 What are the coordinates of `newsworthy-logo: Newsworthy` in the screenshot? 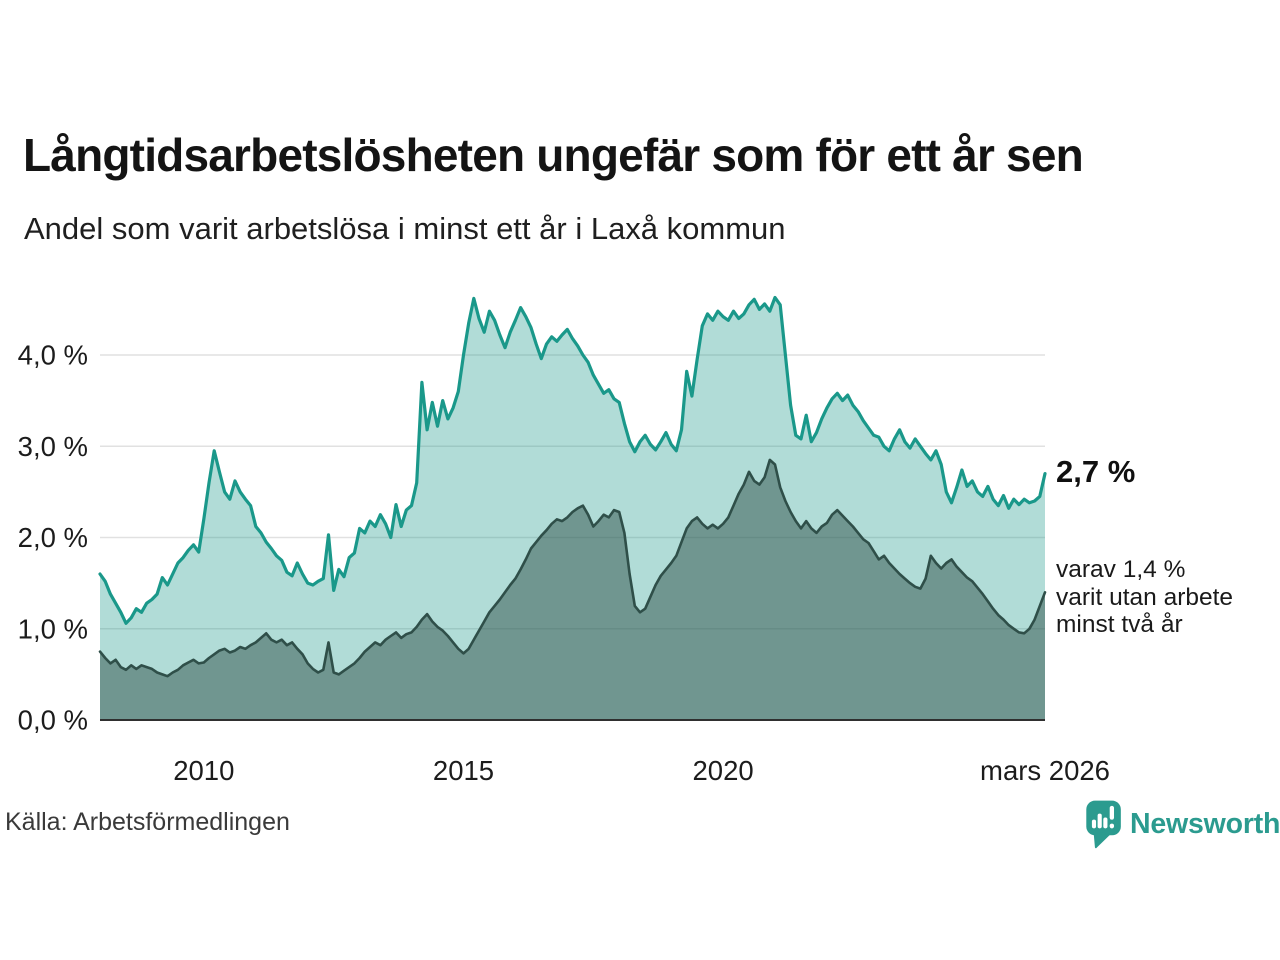 It's located at (1182, 824).